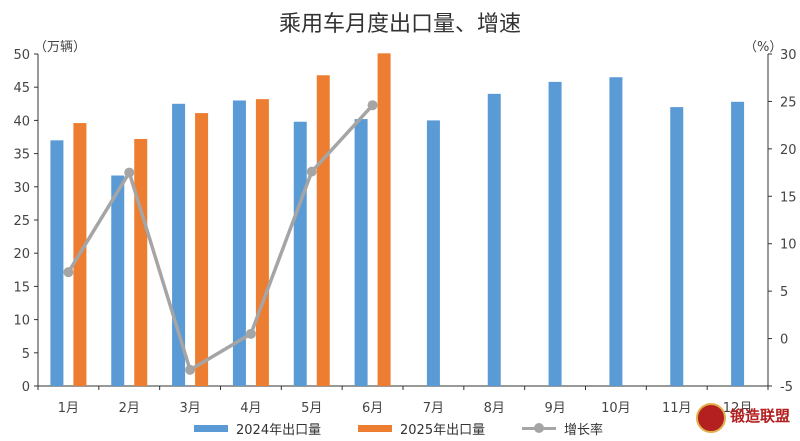 The height and width of the screenshot is (441, 800). Describe the element at coordinates (60, 47) in the screenshot. I see `left-axis-unit: （万辆）` at that location.